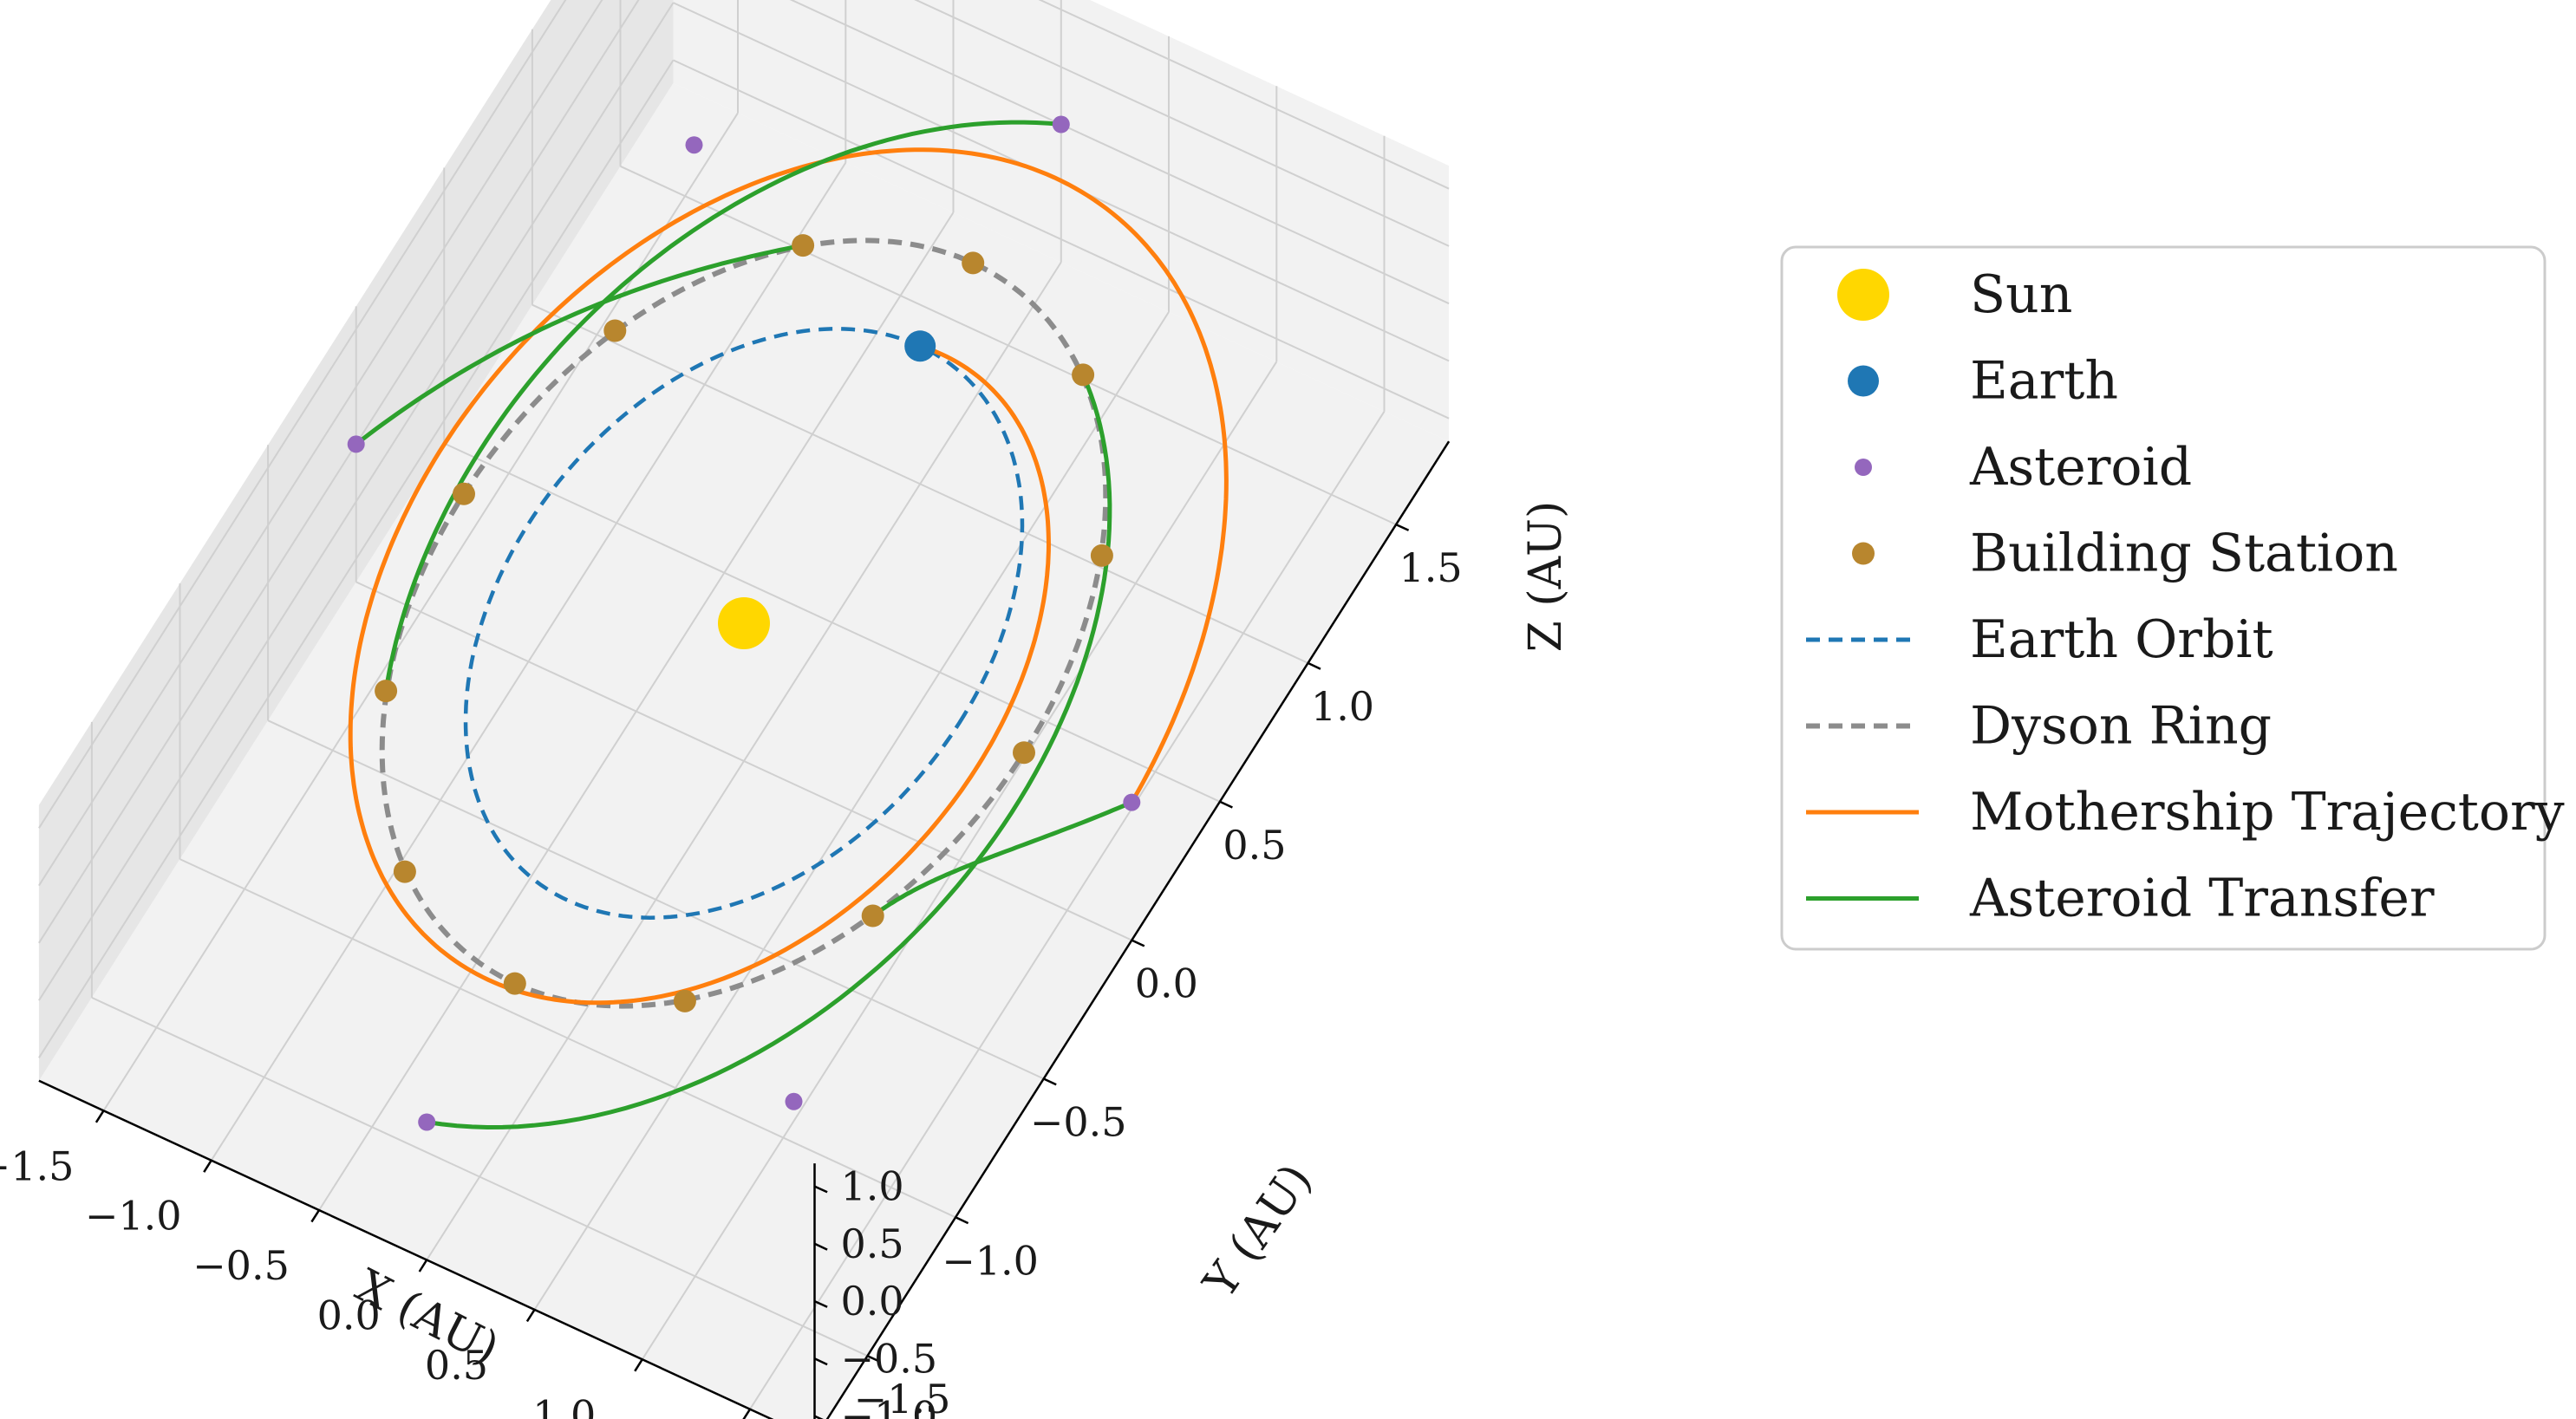  I want to click on sun-marker, so click(744, 623).